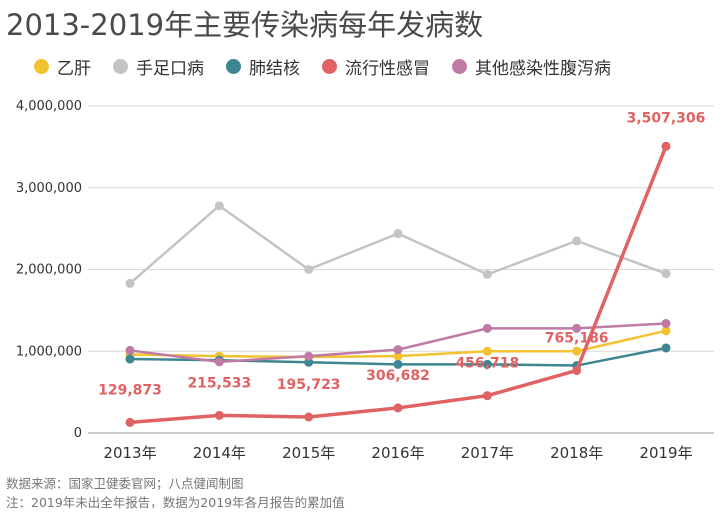 This screenshot has width=728, height=514. I want to click on legend: 乙肝 手足口病 肺结核 流行性感冒 其他感染性腹泻病, so click(333, 66).